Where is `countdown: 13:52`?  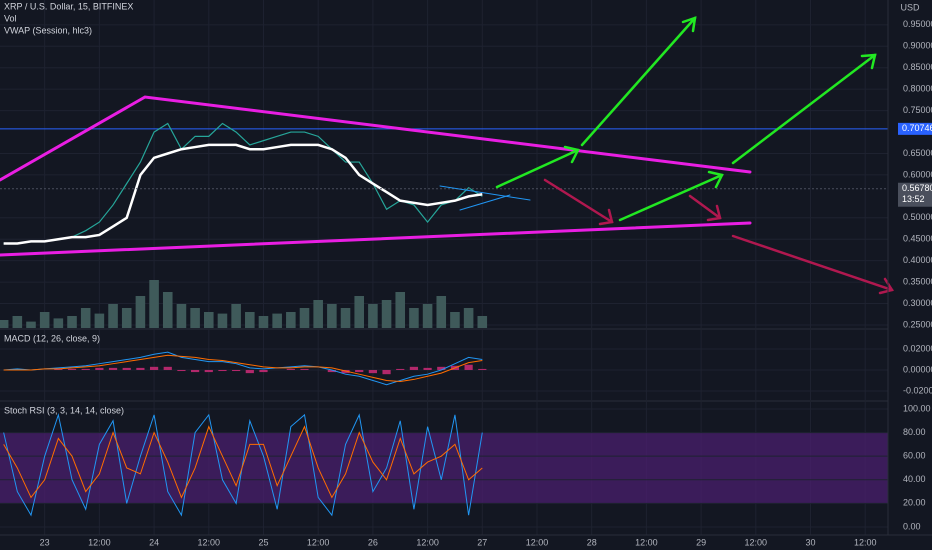 countdown: 13:52 is located at coordinates (913, 199).